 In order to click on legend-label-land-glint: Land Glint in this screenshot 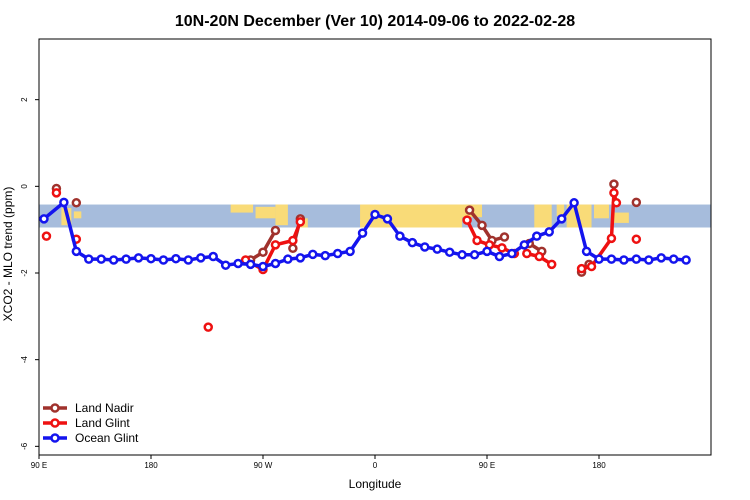, I will do `click(102, 423)`.